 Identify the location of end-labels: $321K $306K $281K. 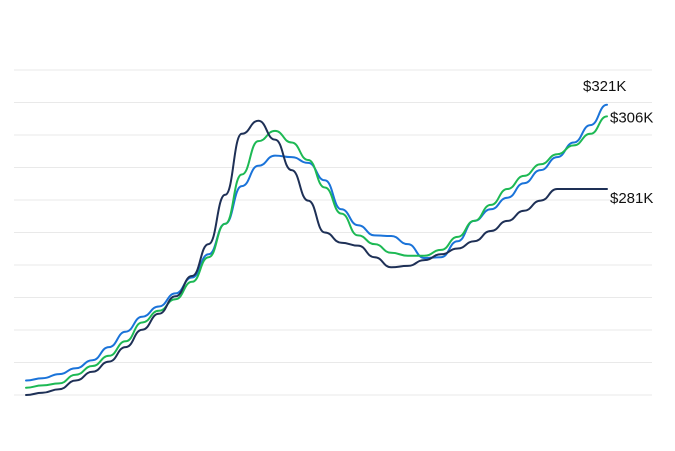
(618, 142).